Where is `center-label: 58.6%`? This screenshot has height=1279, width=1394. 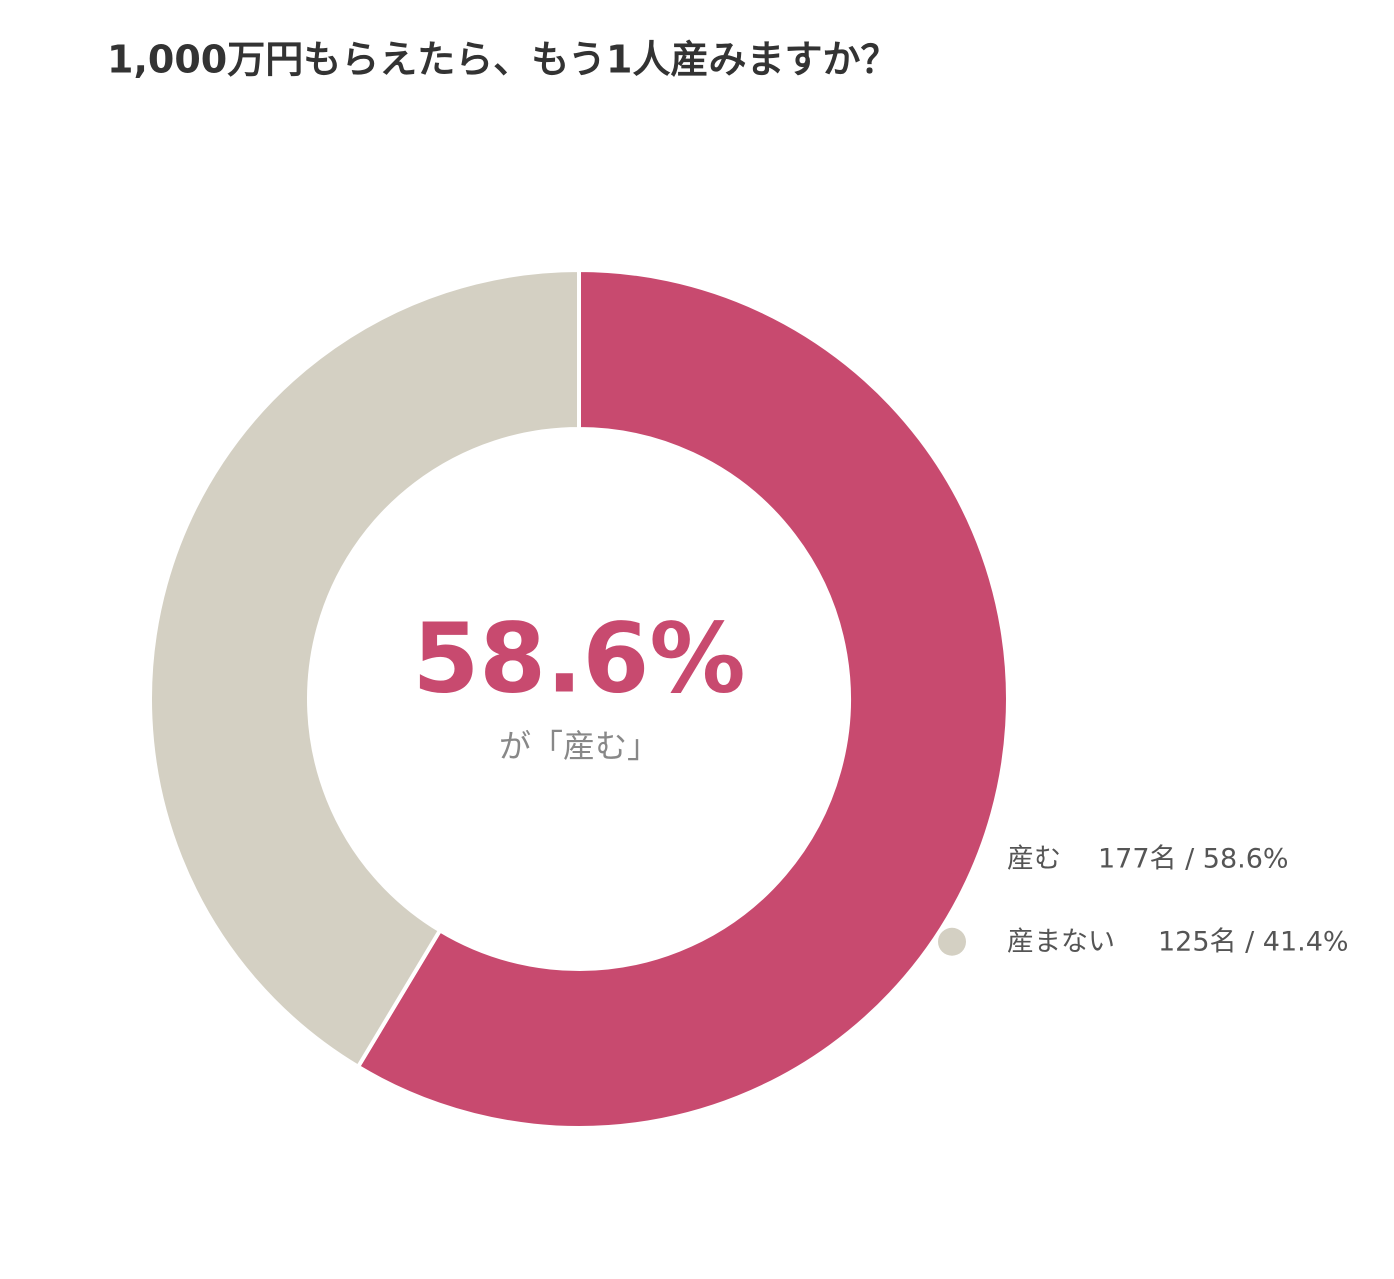 center-label: 58.6% is located at coordinates (578, 658).